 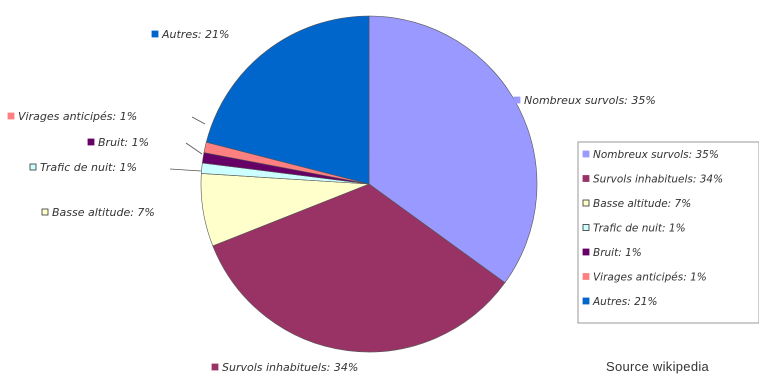 I want to click on legend-entry-autres: Autres: 21%, so click(x=624, y=302).